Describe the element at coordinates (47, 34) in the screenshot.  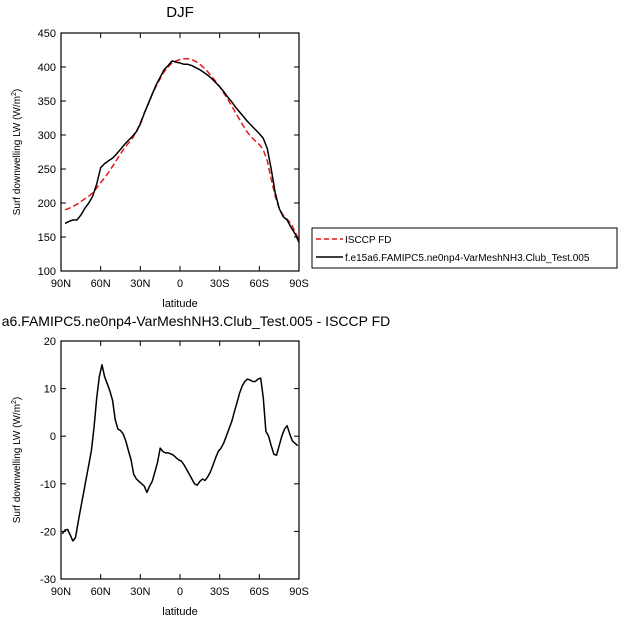
I see `y-tick-label: 450` at that location.